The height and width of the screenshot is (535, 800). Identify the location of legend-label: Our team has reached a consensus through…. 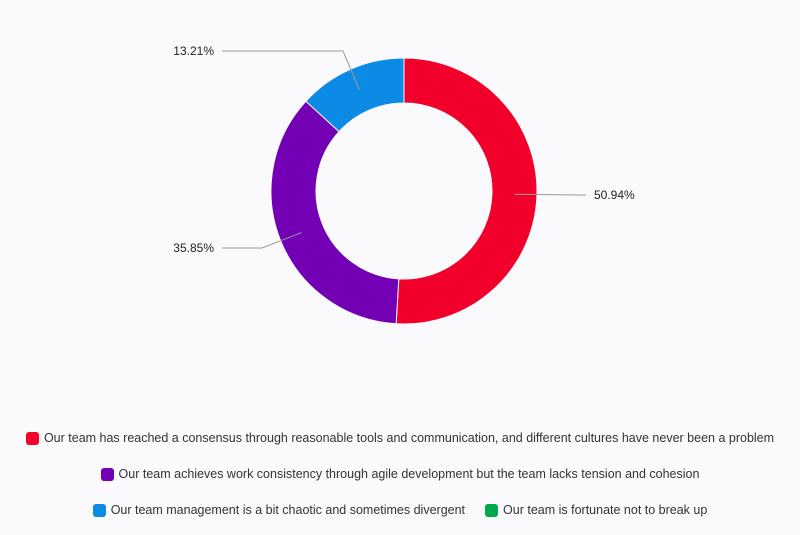
(409, 438).